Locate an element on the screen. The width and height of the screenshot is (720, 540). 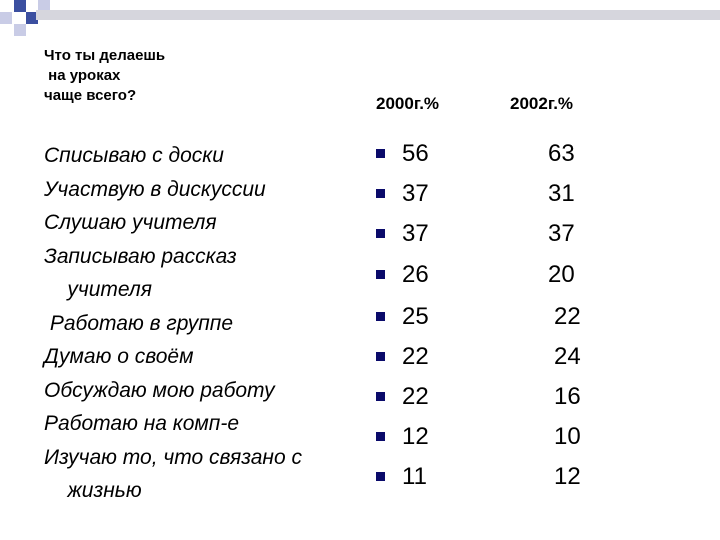
value-2000: 56 is located at coordinates (415, 153).